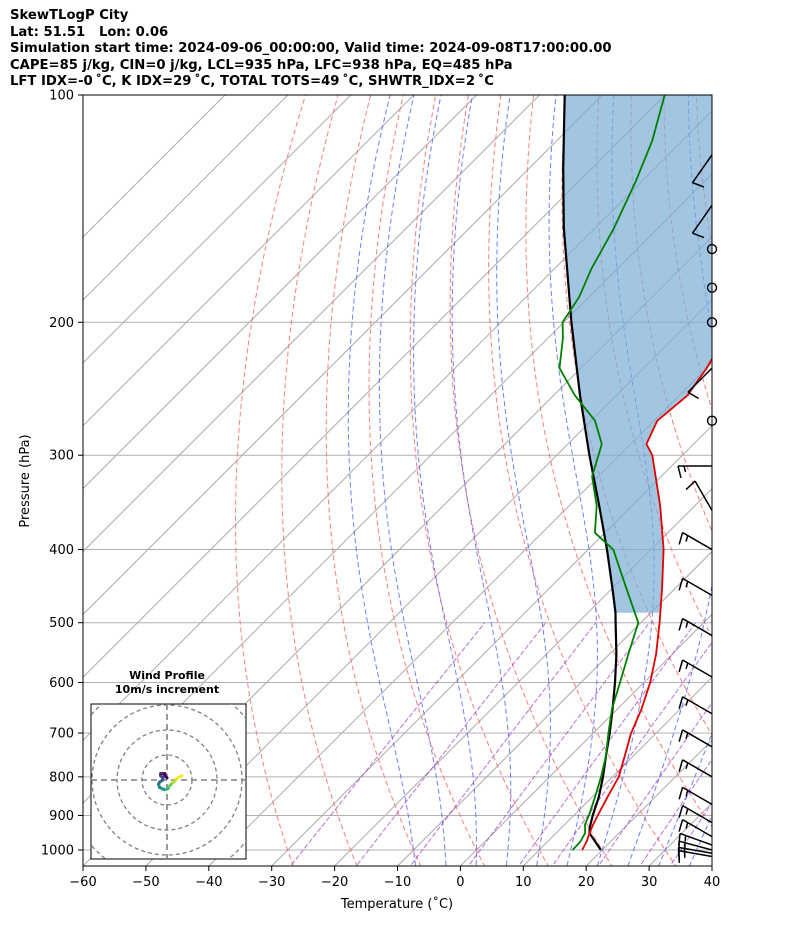  I want to click on y-tick-label: 200, so click(61, 323).